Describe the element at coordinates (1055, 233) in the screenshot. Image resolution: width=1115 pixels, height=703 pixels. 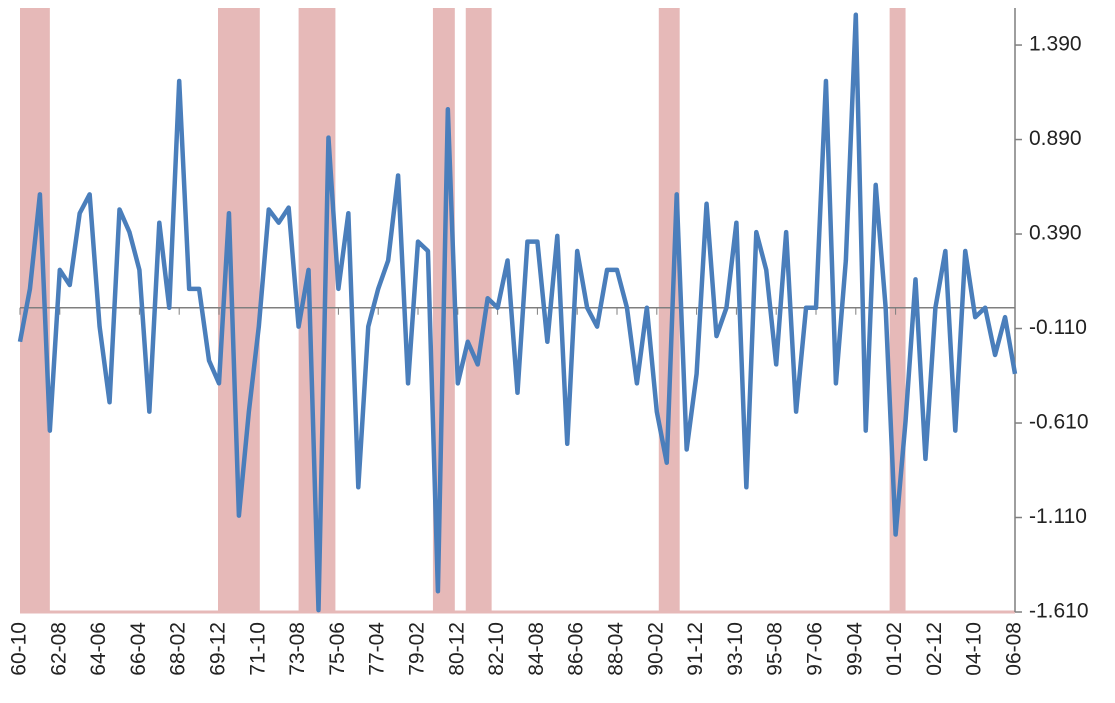
I see `y-tick-label: 0.390` at that location.